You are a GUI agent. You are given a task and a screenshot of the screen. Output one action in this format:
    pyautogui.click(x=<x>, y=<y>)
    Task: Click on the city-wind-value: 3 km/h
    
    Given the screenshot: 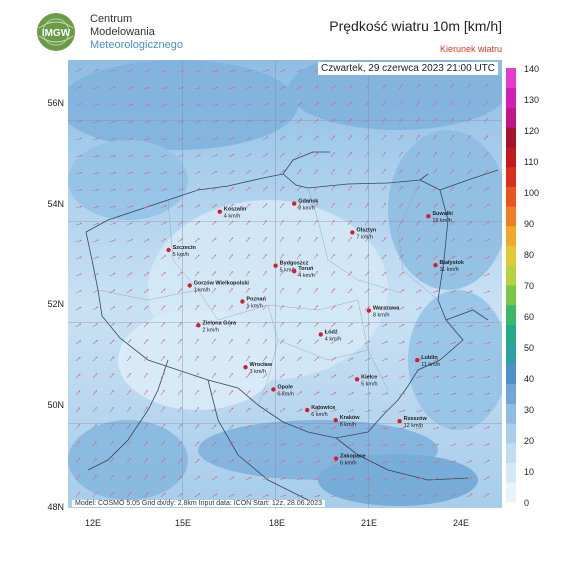 What is the action you would take?
    pyautogui.click(x=258, y=372)
    